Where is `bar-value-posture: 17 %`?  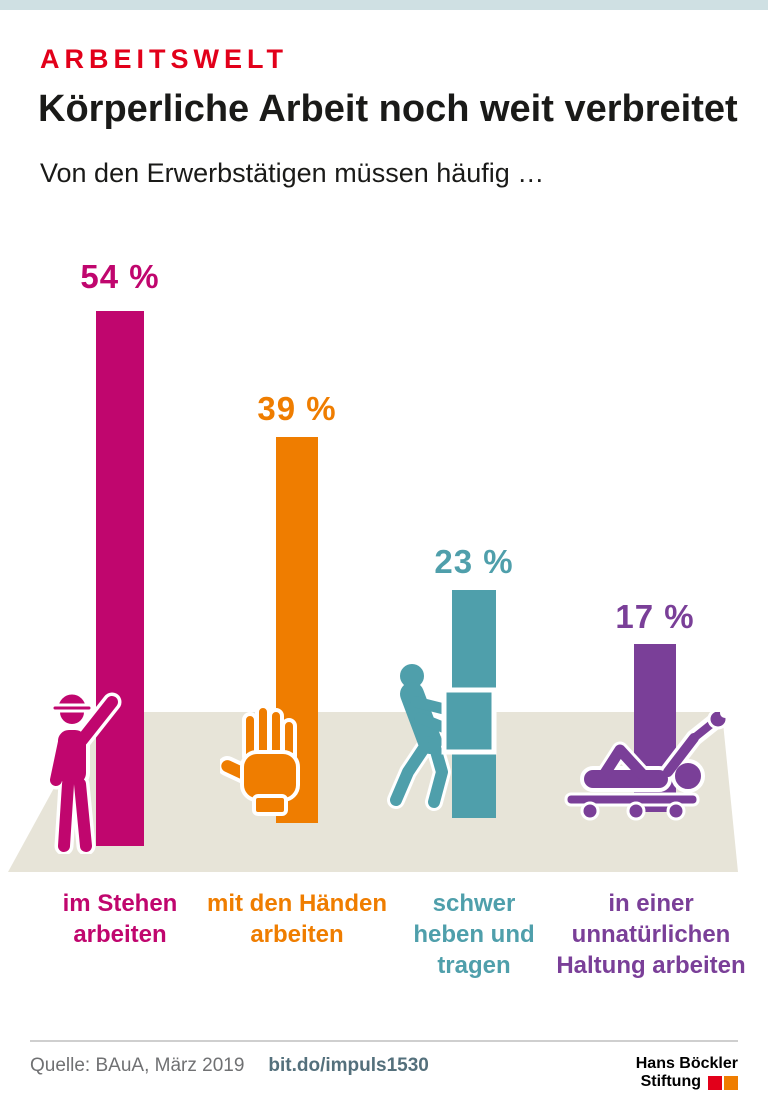 bar-value-posture: 17 % is located at coordinates (655, 616).